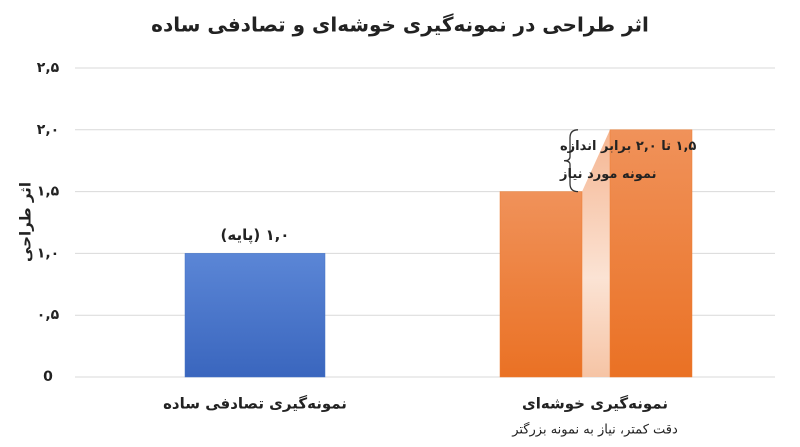  What do you see at coordinates (48, 130) in the screenshot?
I see `y-tick-label: ۲,۰` at bounding box center [48, 130].